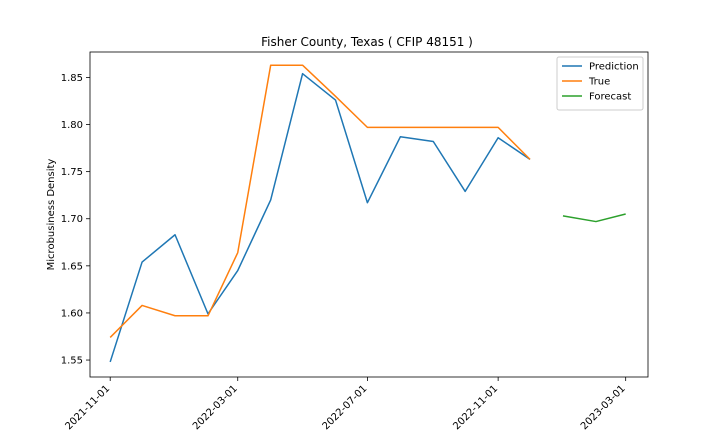 This screenshot has width=720, height=432. What do you see at coordinates (87, 407) in the screenshot?
I see `x-tick-label: 2021-11-01` at bounding box center [87, 407].